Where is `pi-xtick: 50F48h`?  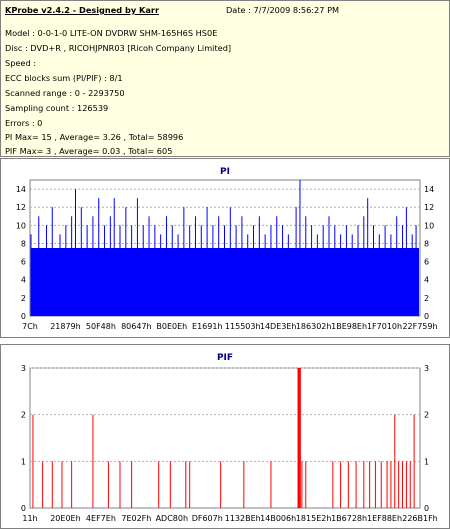
pi-xtick: 50F48h is located at coordinates (101, 326).